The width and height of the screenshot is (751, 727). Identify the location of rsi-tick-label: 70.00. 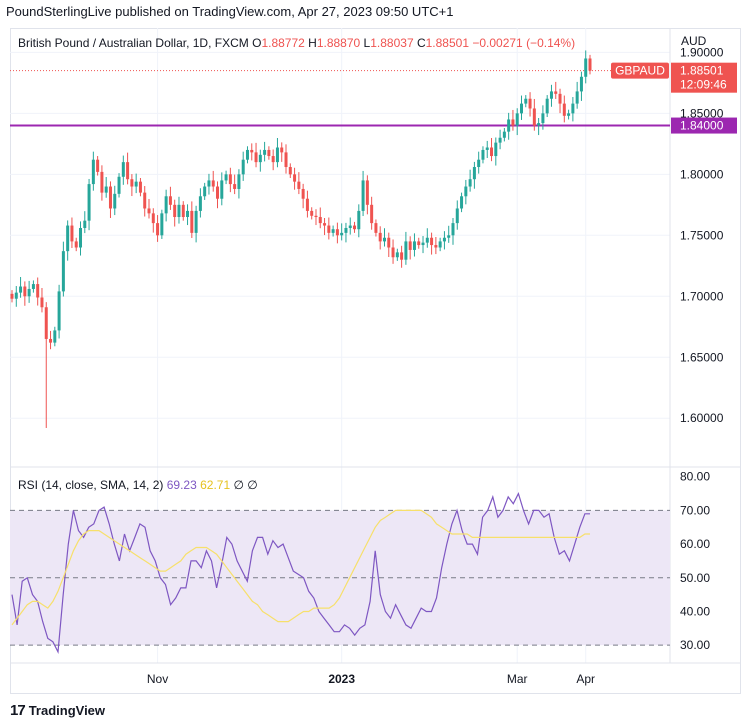
(695, 510).